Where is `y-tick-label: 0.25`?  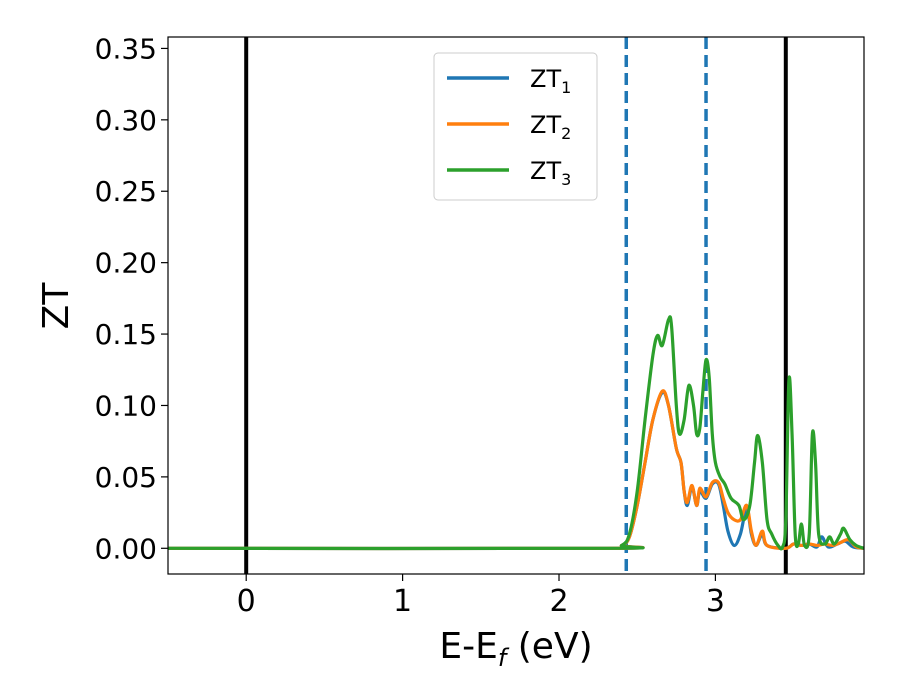 y-tick-label: 0.25 is located at coordinates (126, 191).